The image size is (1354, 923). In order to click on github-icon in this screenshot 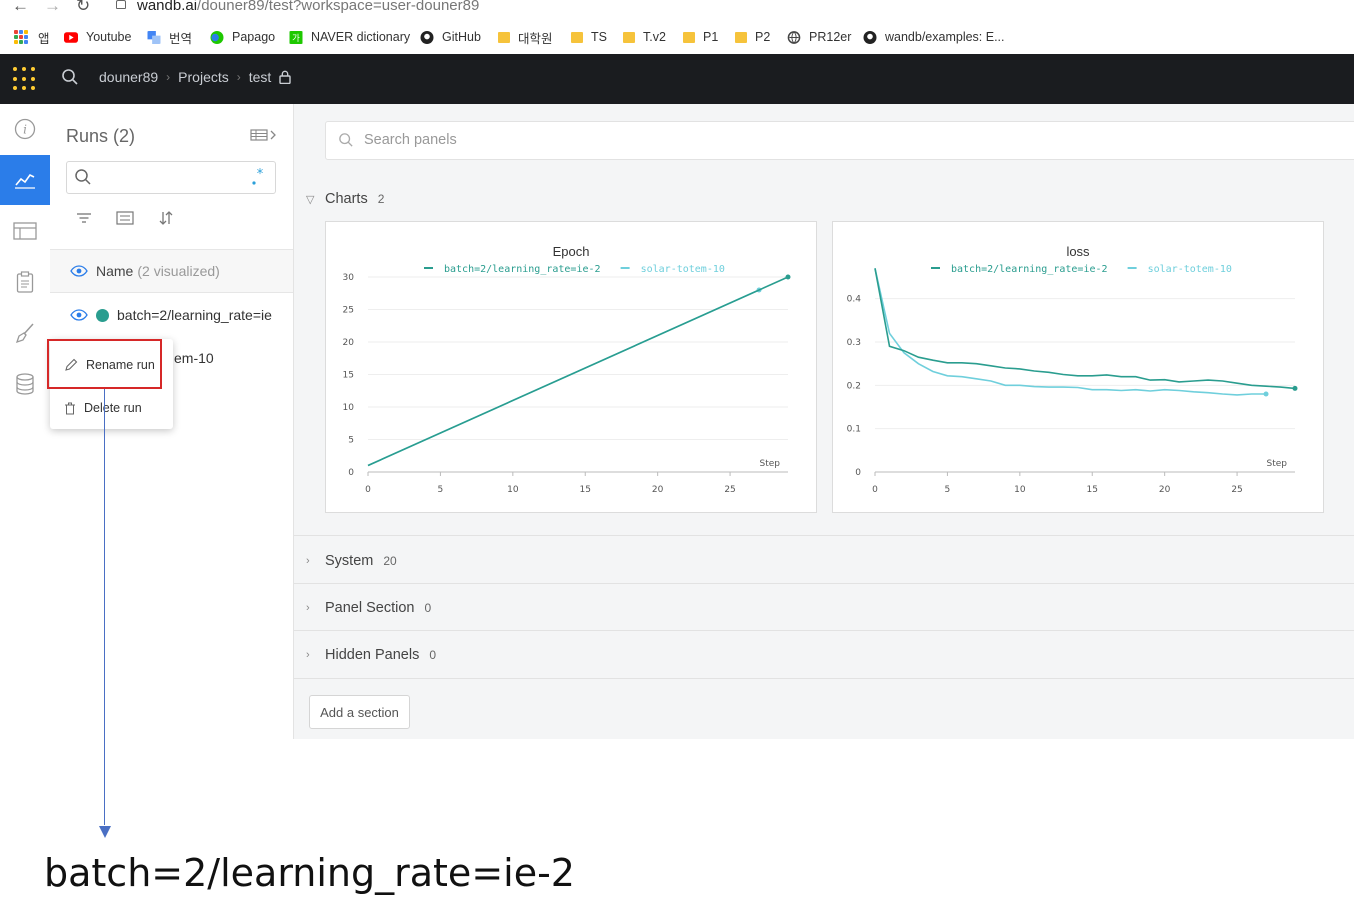, I will do `click(870, 37)`.